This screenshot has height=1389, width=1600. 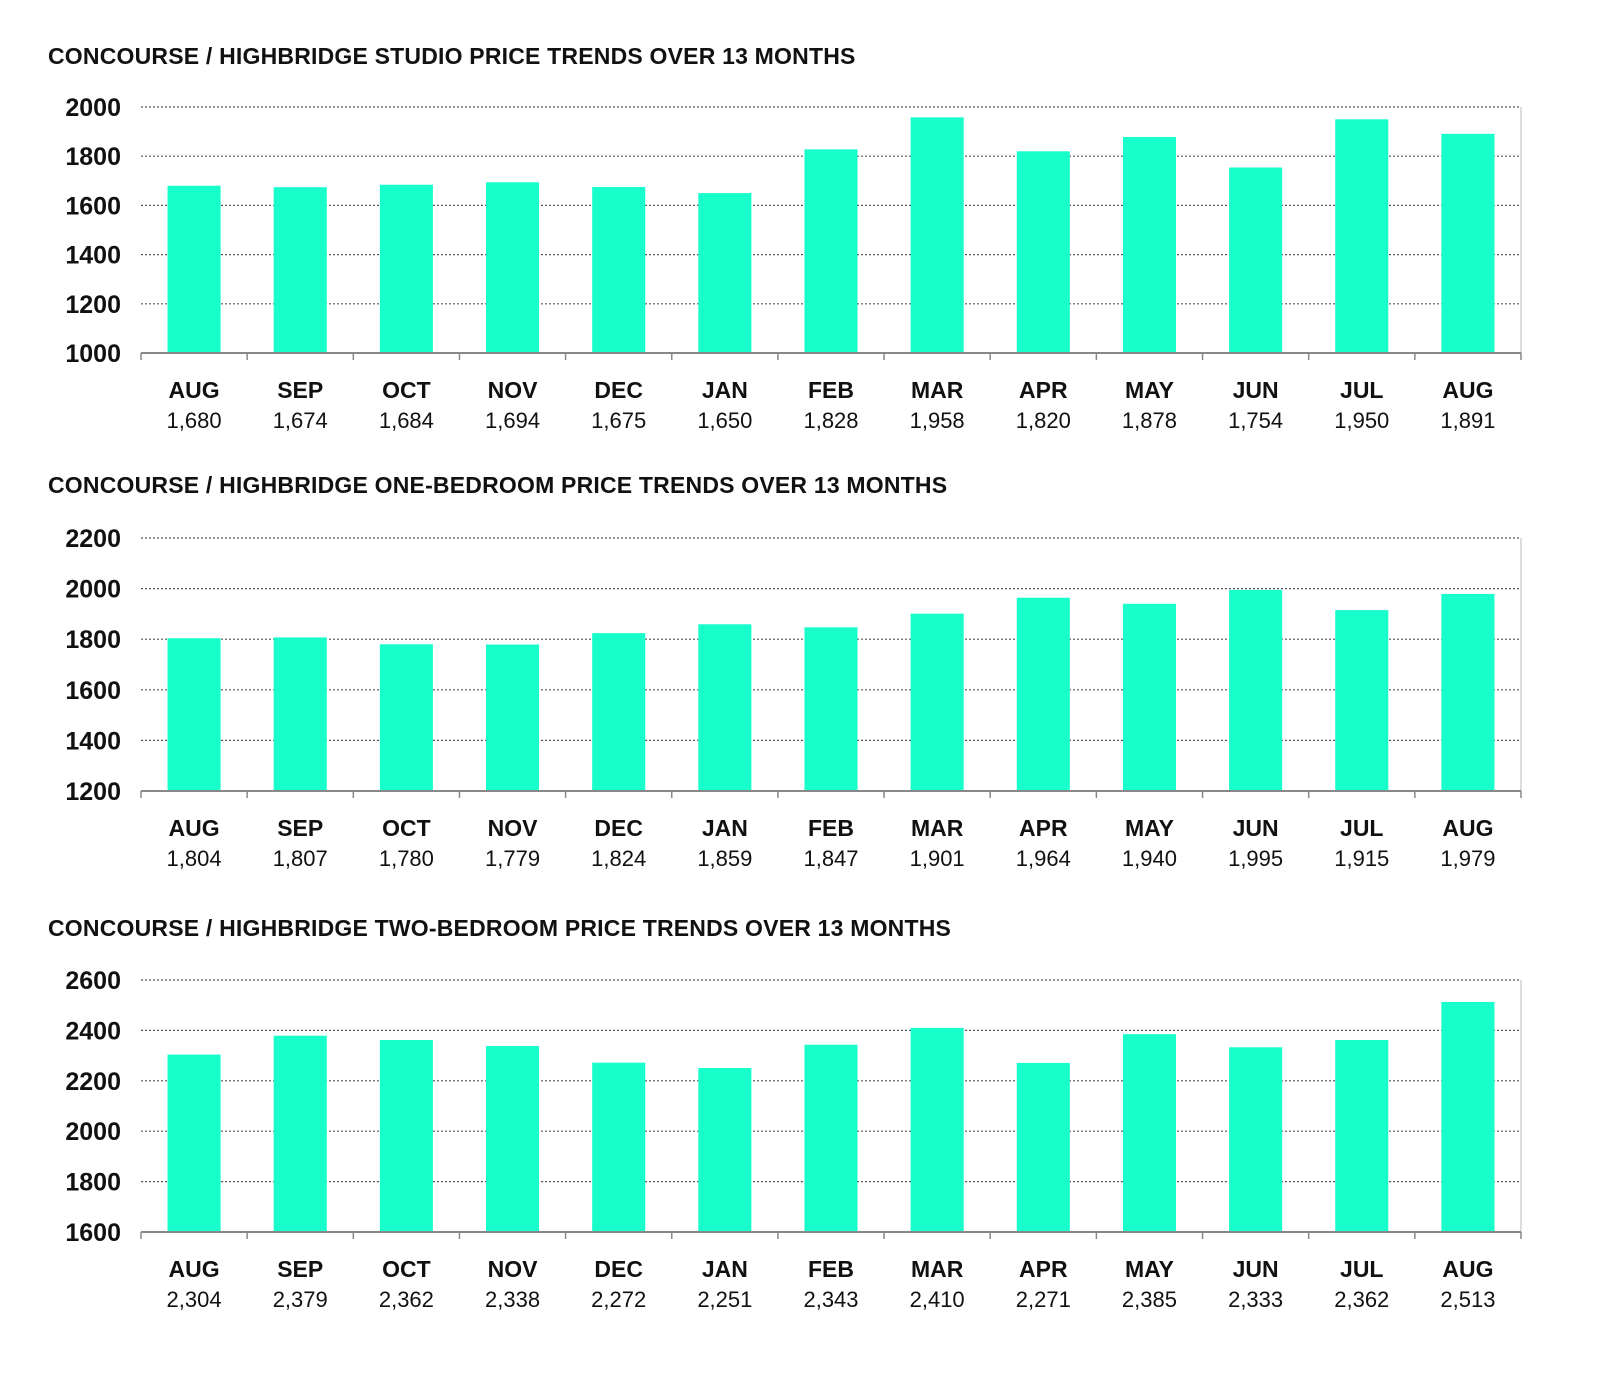 What do you see at coordinates (937, 858) in the screenshot?
I see `bar-value-label: 1,901` at bounding box center [937, 858].